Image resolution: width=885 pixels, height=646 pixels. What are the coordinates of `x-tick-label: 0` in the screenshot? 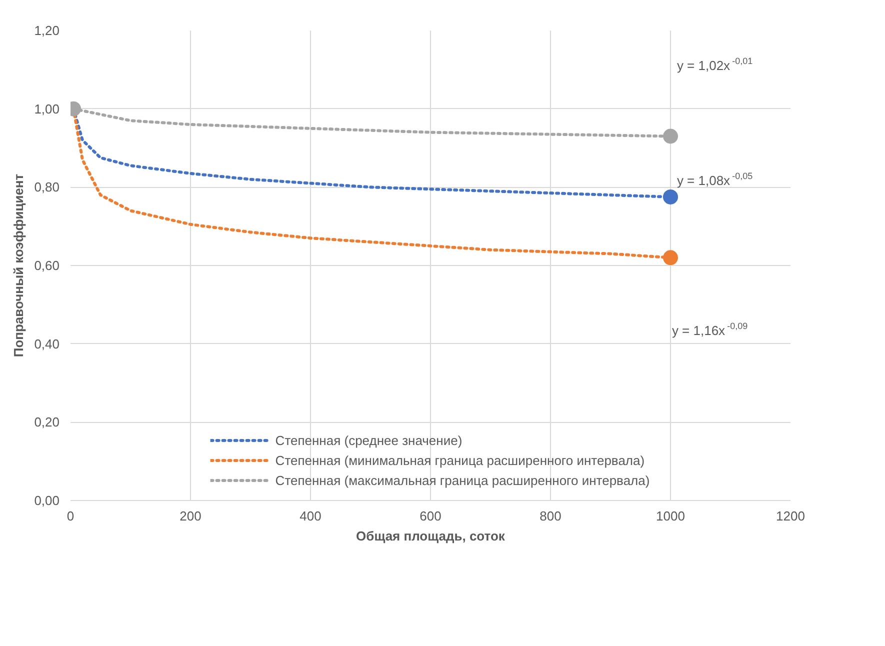 It's located at (70, 516).